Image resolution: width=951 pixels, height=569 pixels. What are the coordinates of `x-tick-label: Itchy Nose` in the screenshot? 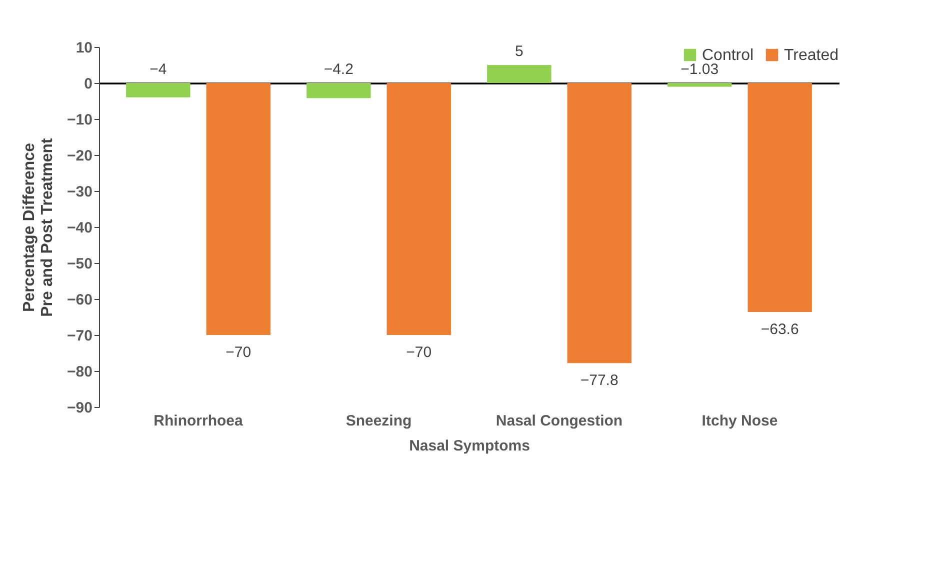 It's located at (740, 421).